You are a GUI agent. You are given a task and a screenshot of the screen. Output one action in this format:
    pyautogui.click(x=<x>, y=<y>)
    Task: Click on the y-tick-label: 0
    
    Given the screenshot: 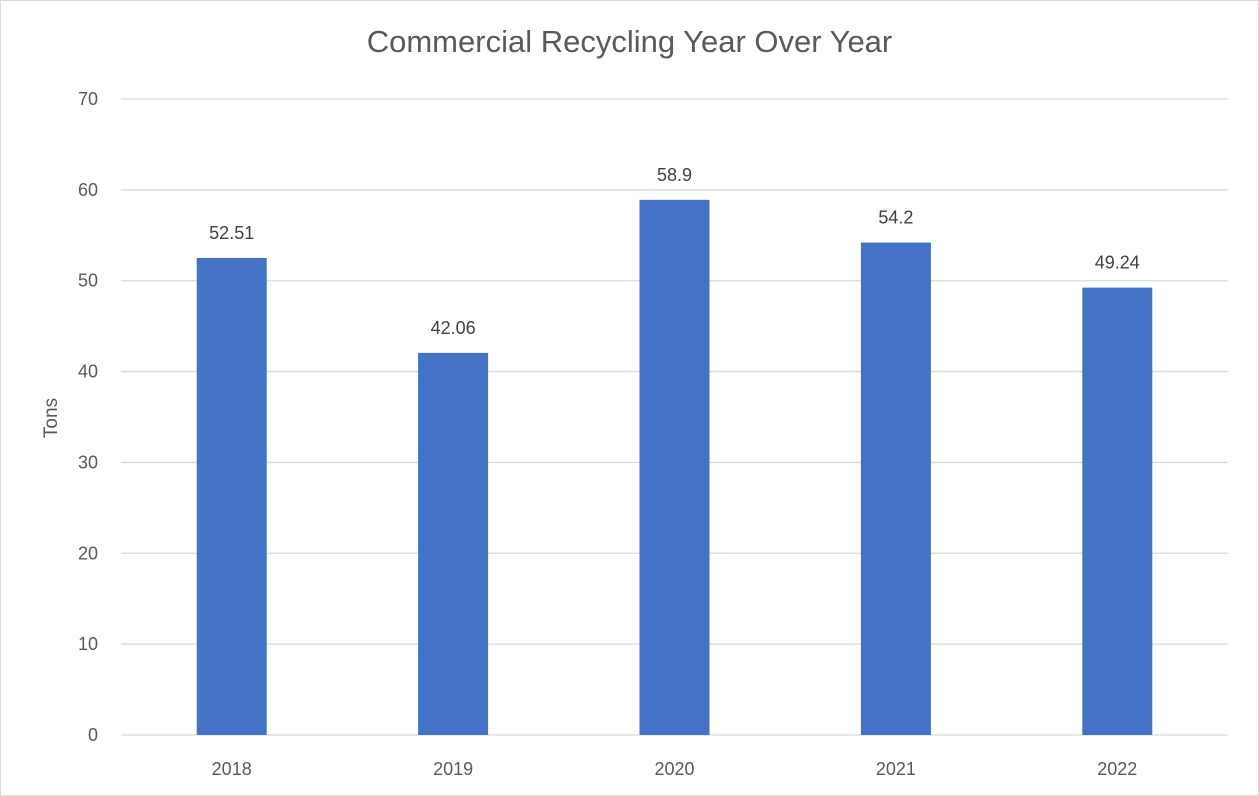 What is the action you would take?
    pyautogui.click(x=93, y=735)
    